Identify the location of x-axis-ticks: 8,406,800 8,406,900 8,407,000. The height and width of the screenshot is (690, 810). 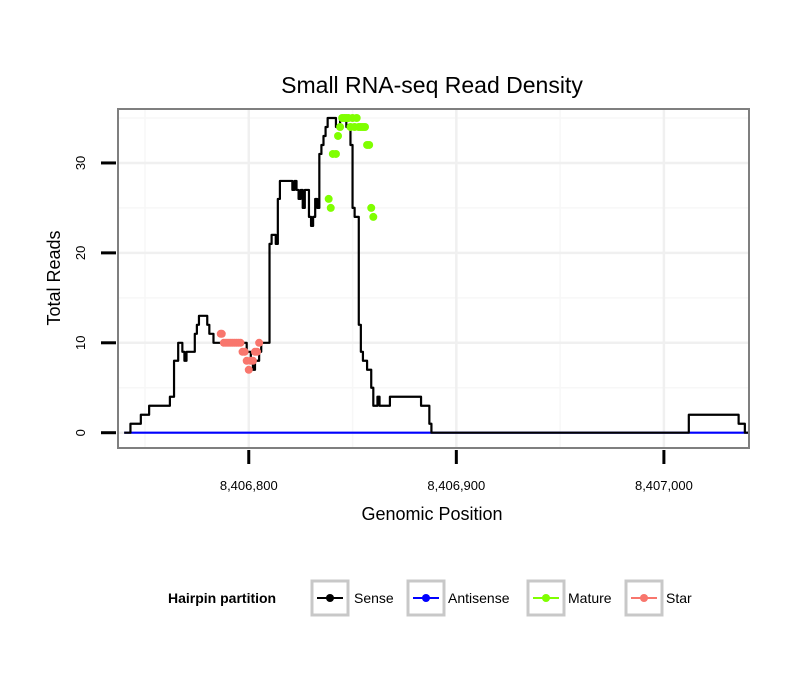
(456, 471).